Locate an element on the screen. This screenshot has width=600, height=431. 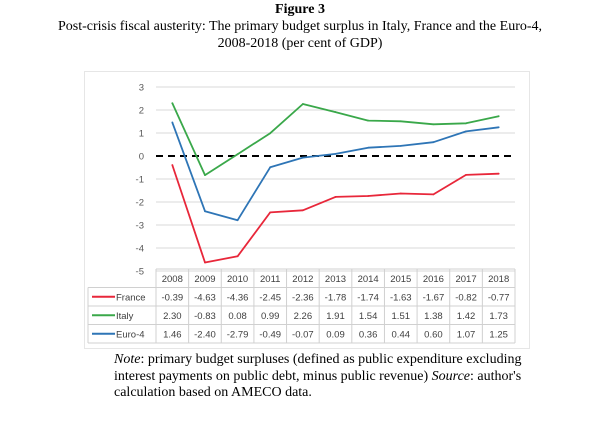
data-label: -2.45 is located at coordinates (270, 297).